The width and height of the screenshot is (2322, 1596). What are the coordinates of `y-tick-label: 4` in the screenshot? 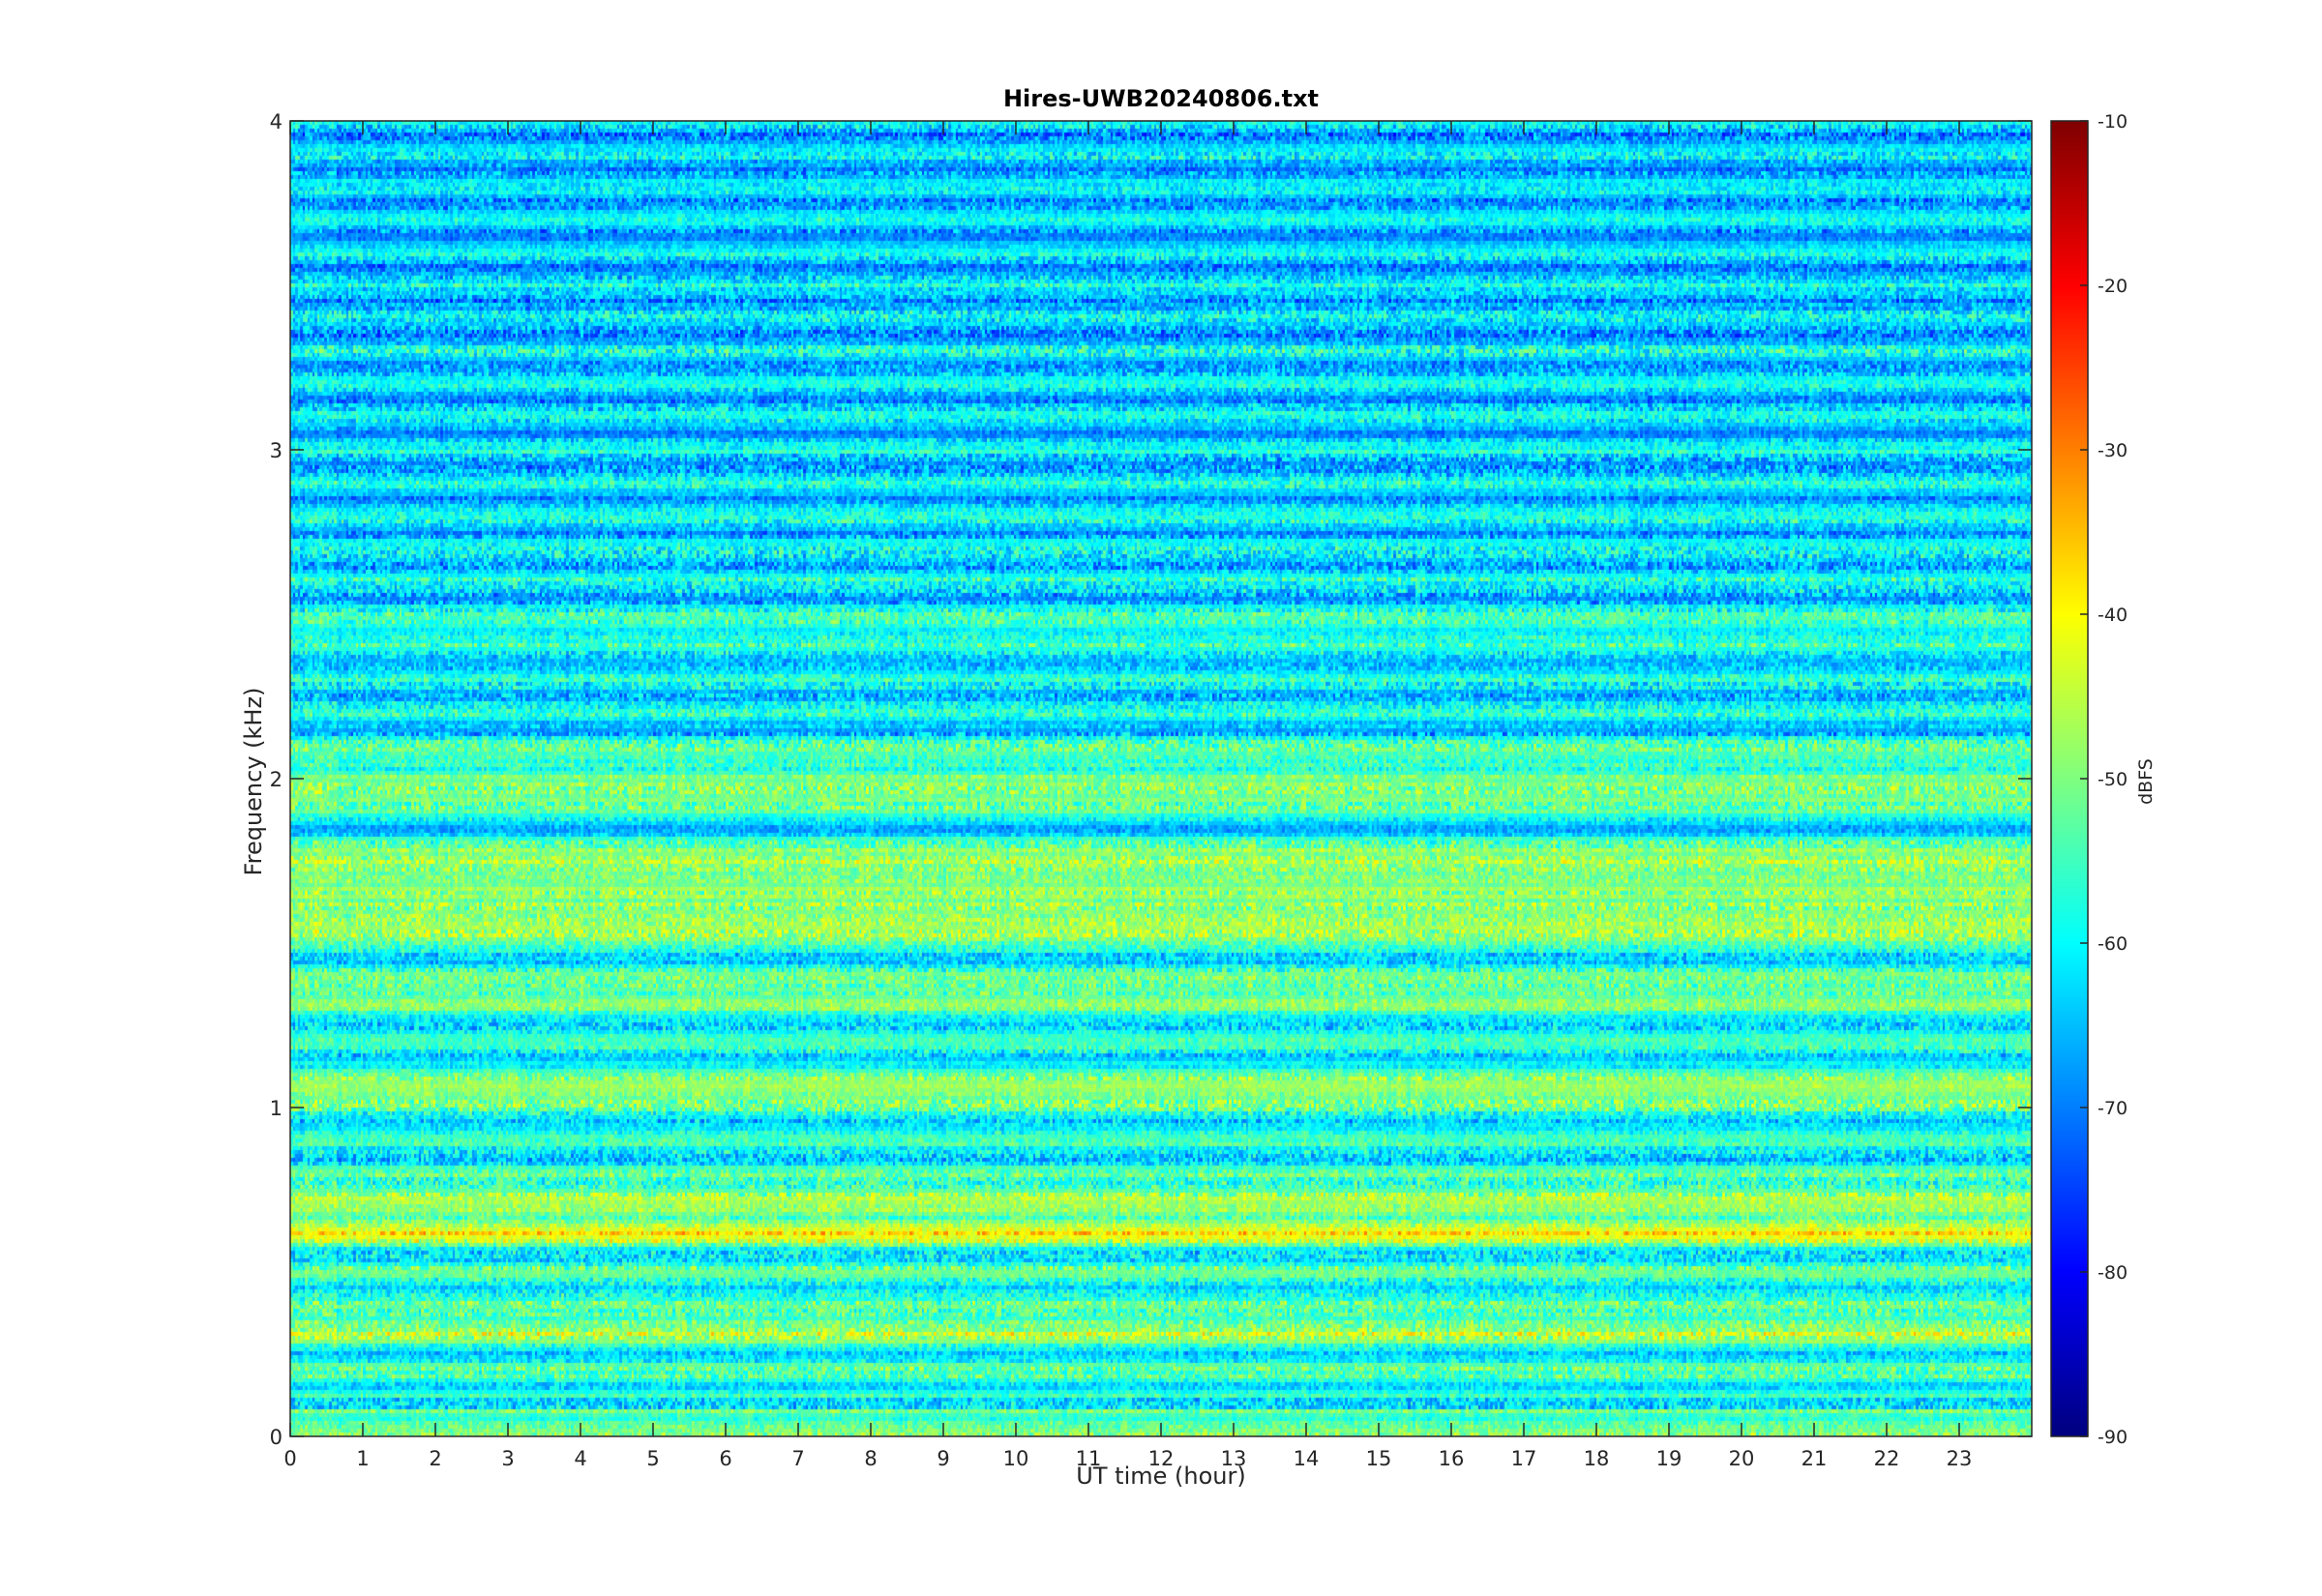 It's located at (276, 121).